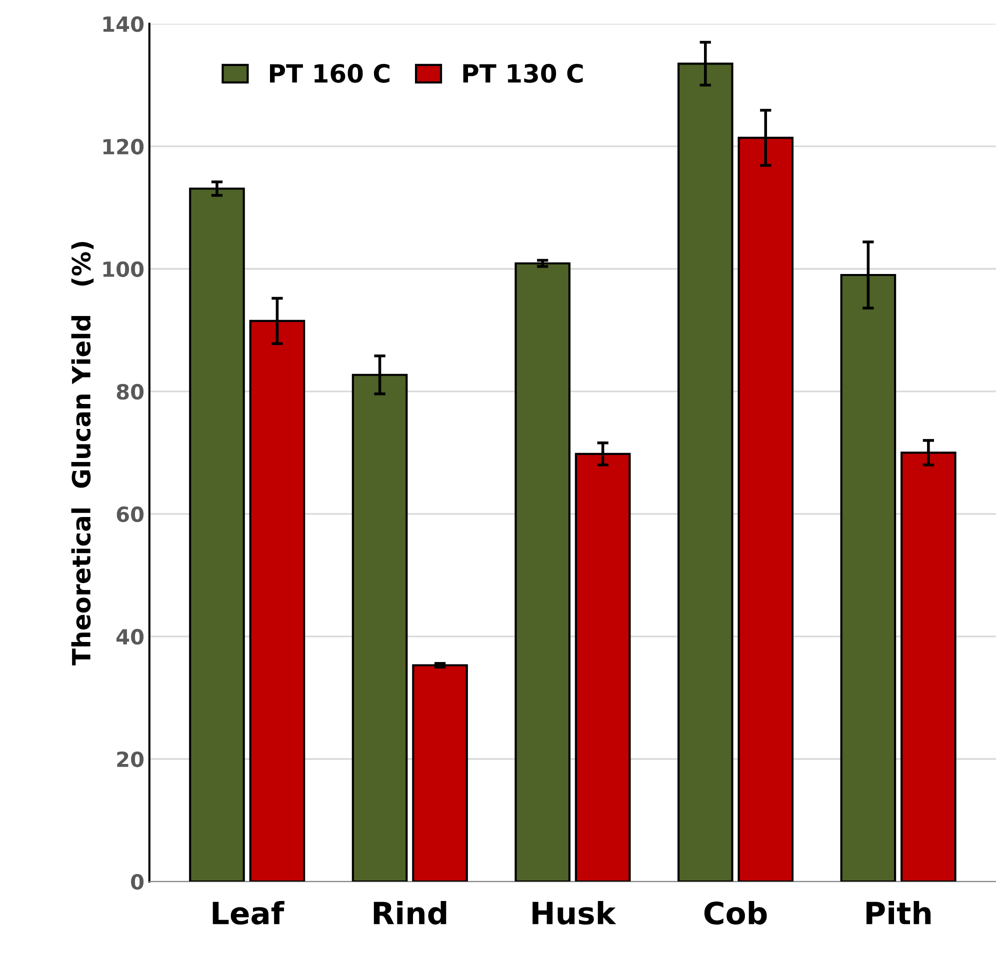  Describe the element at coordinates (137, 882) in the screenshot. I see `y-tick-label: 0` at that location.